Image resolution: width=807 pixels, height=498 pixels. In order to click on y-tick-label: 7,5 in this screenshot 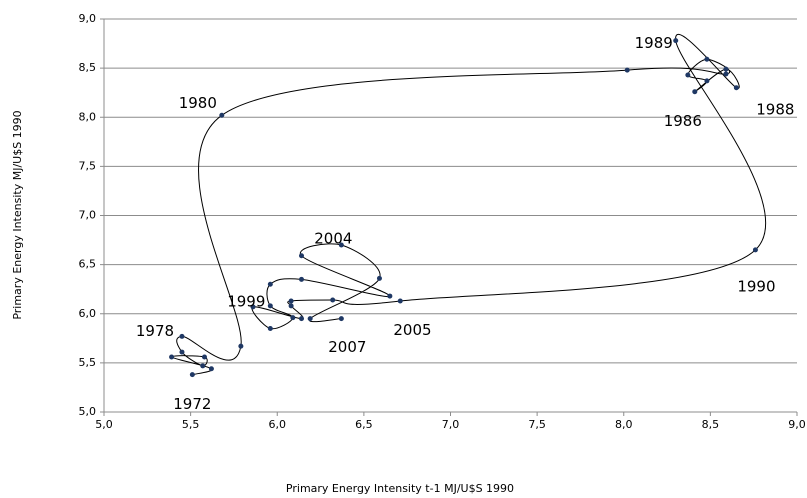, I will do `click(88, 165)`.